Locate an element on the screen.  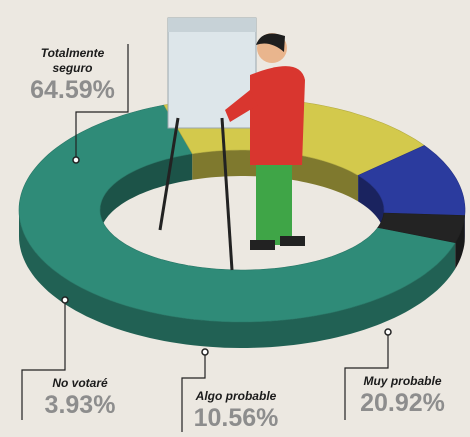
label-group: Muy probable 20.92% is located at coordinates (402, 395).